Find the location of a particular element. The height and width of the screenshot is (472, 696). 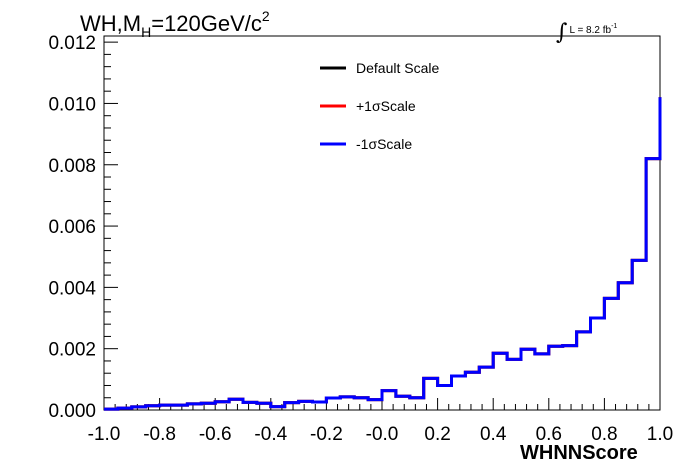

x-tick-label: 0.2 is located at coordinates (437, 434).